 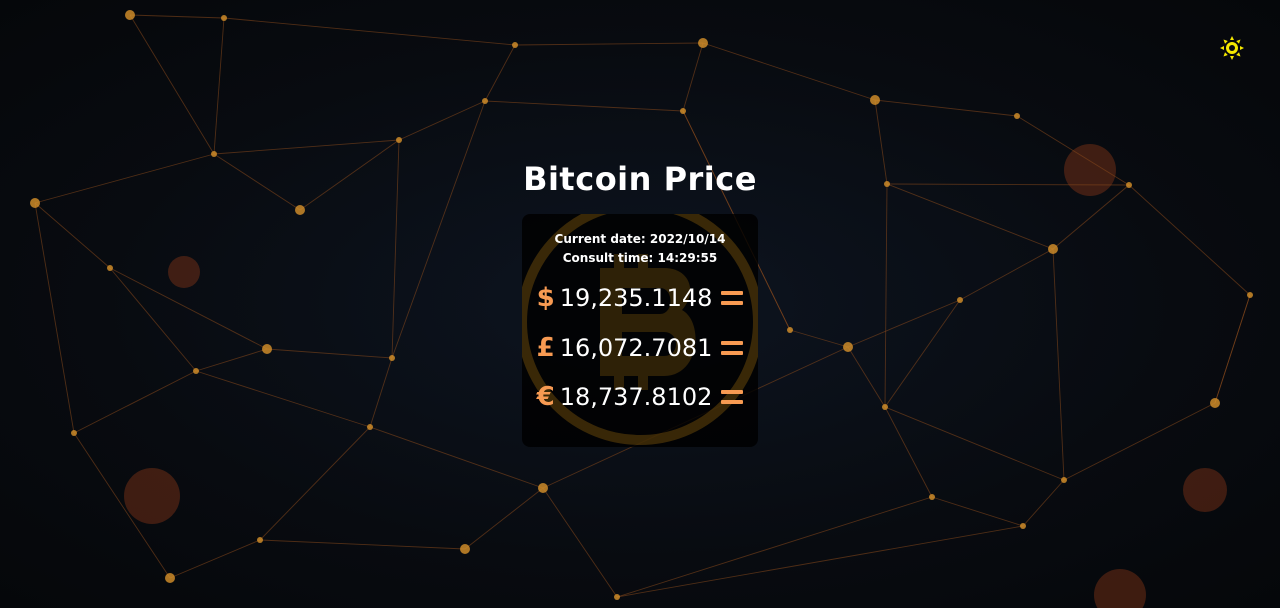 I want to click on bitcoin-watermark-icon, so click(x=640, y=329).